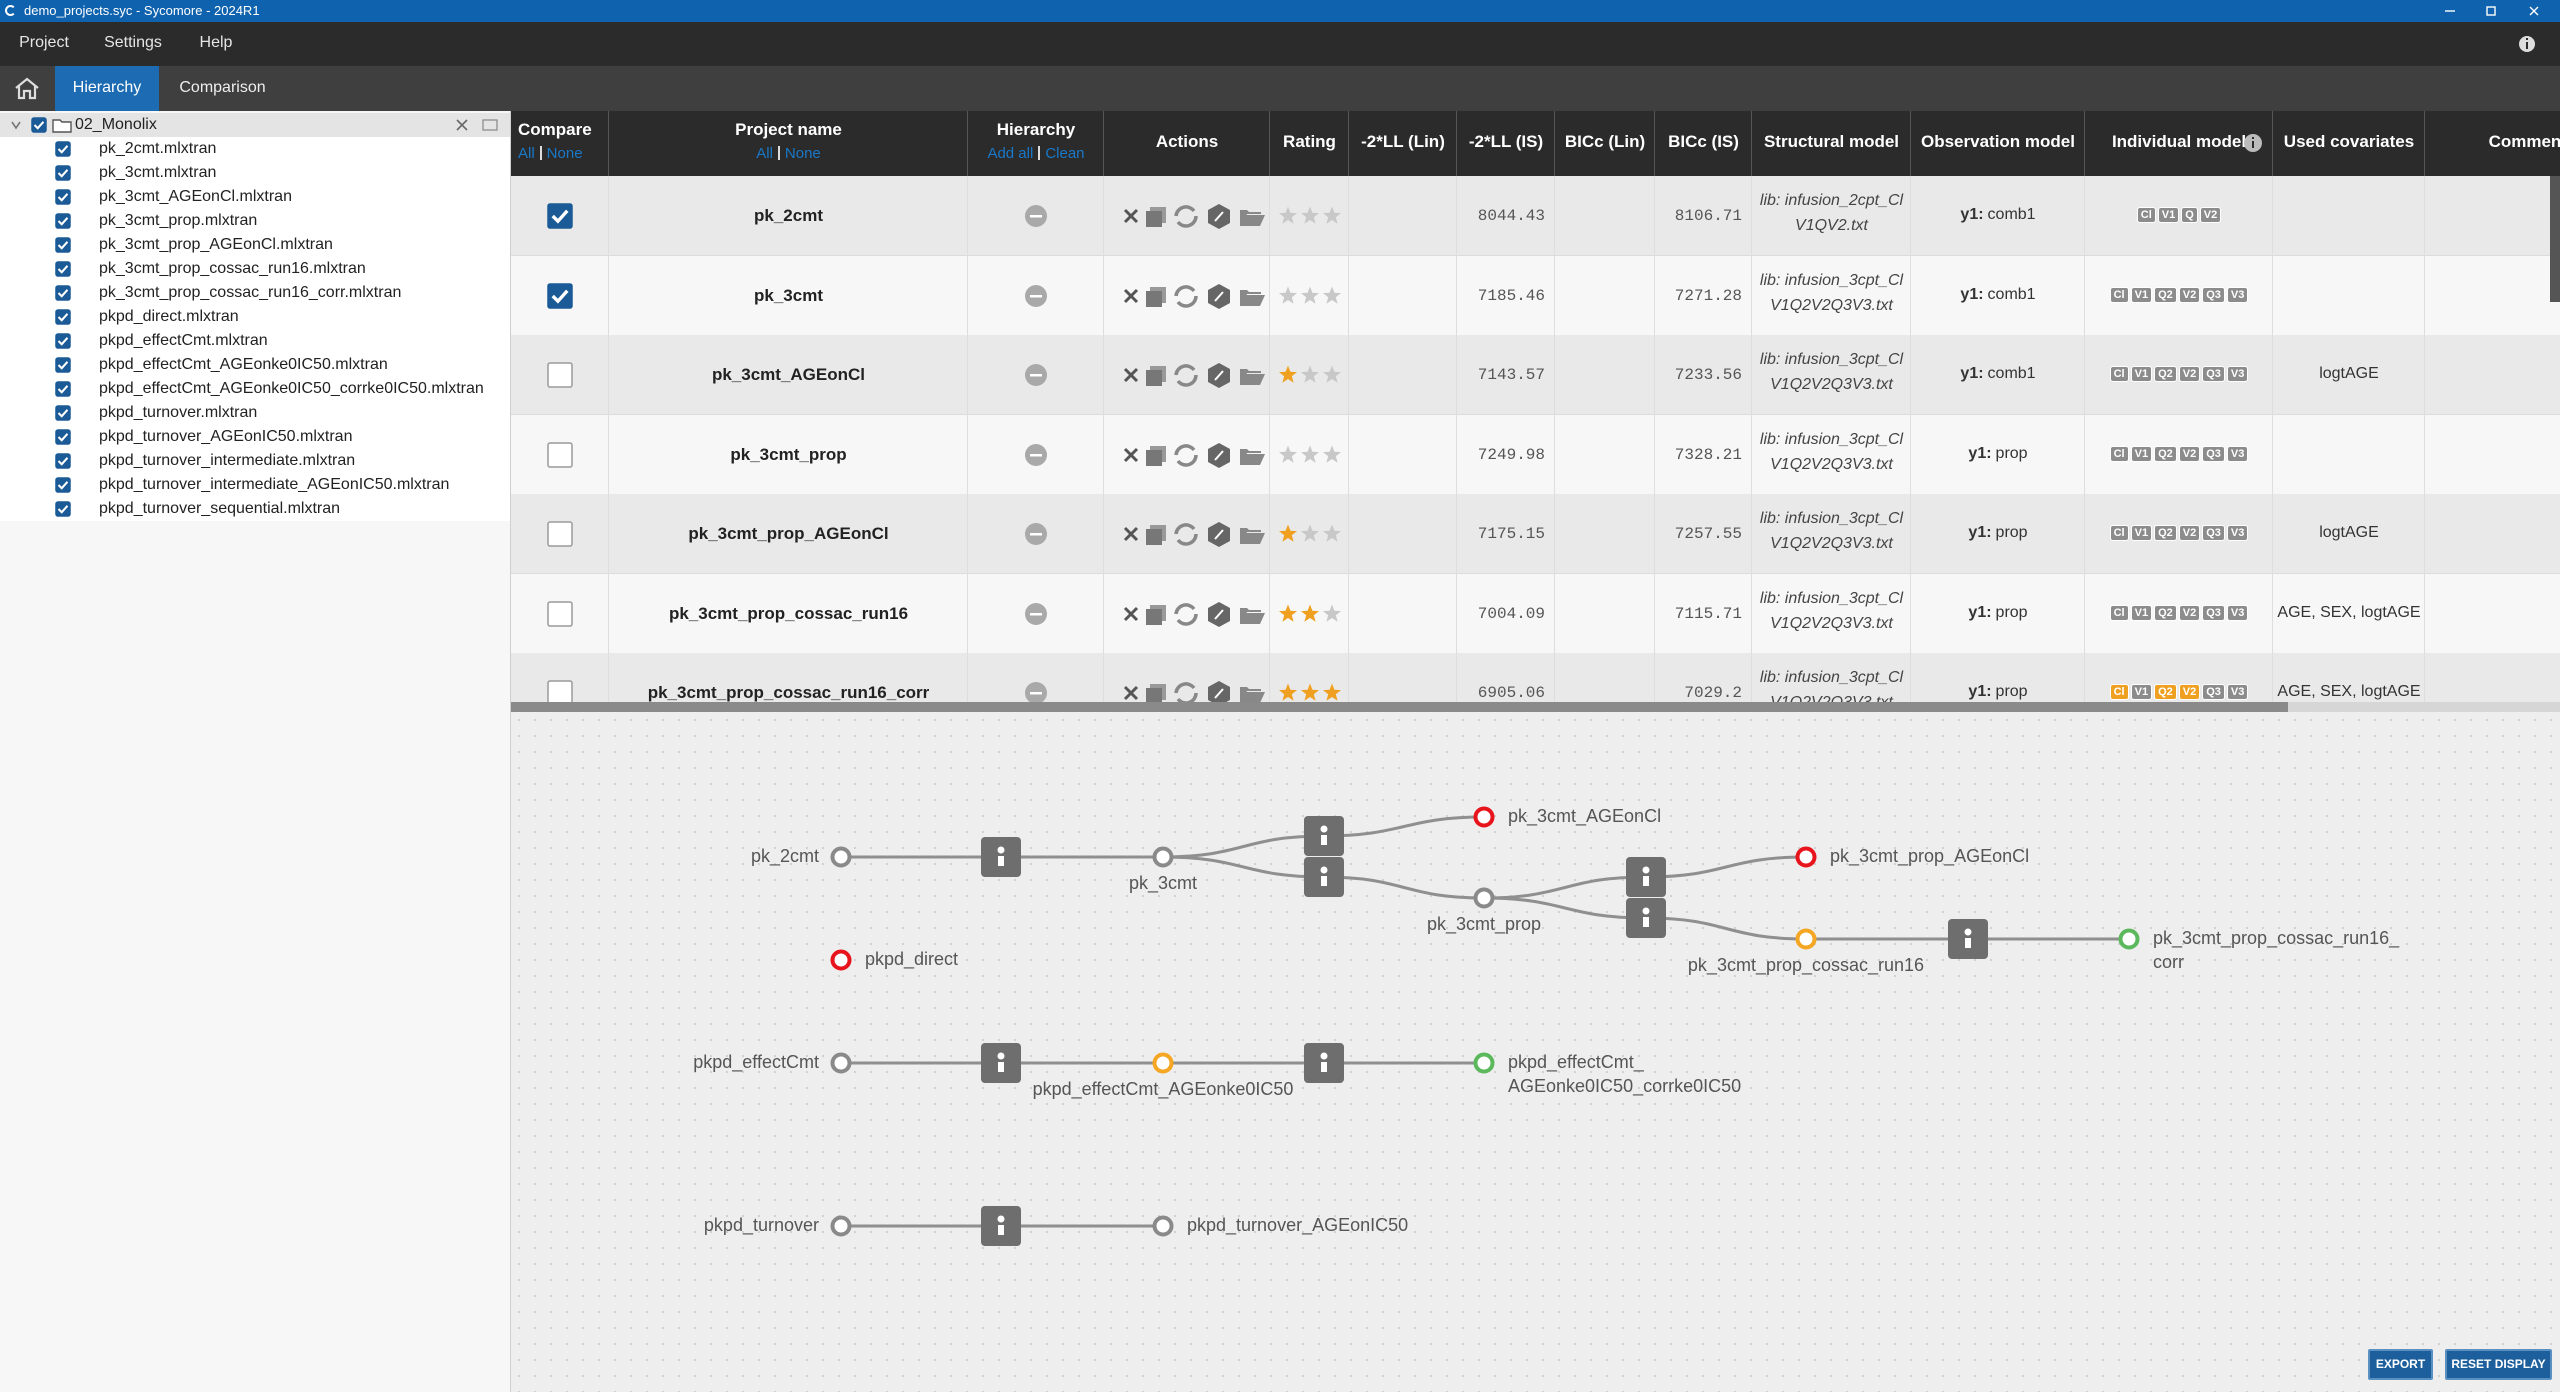 This screenshot has width=2560, height=1392. Describe the element at coordinates (178, 412) in the screenshot. I see `tree-item-label: pkpd_turnover.mlxtran` at that location.